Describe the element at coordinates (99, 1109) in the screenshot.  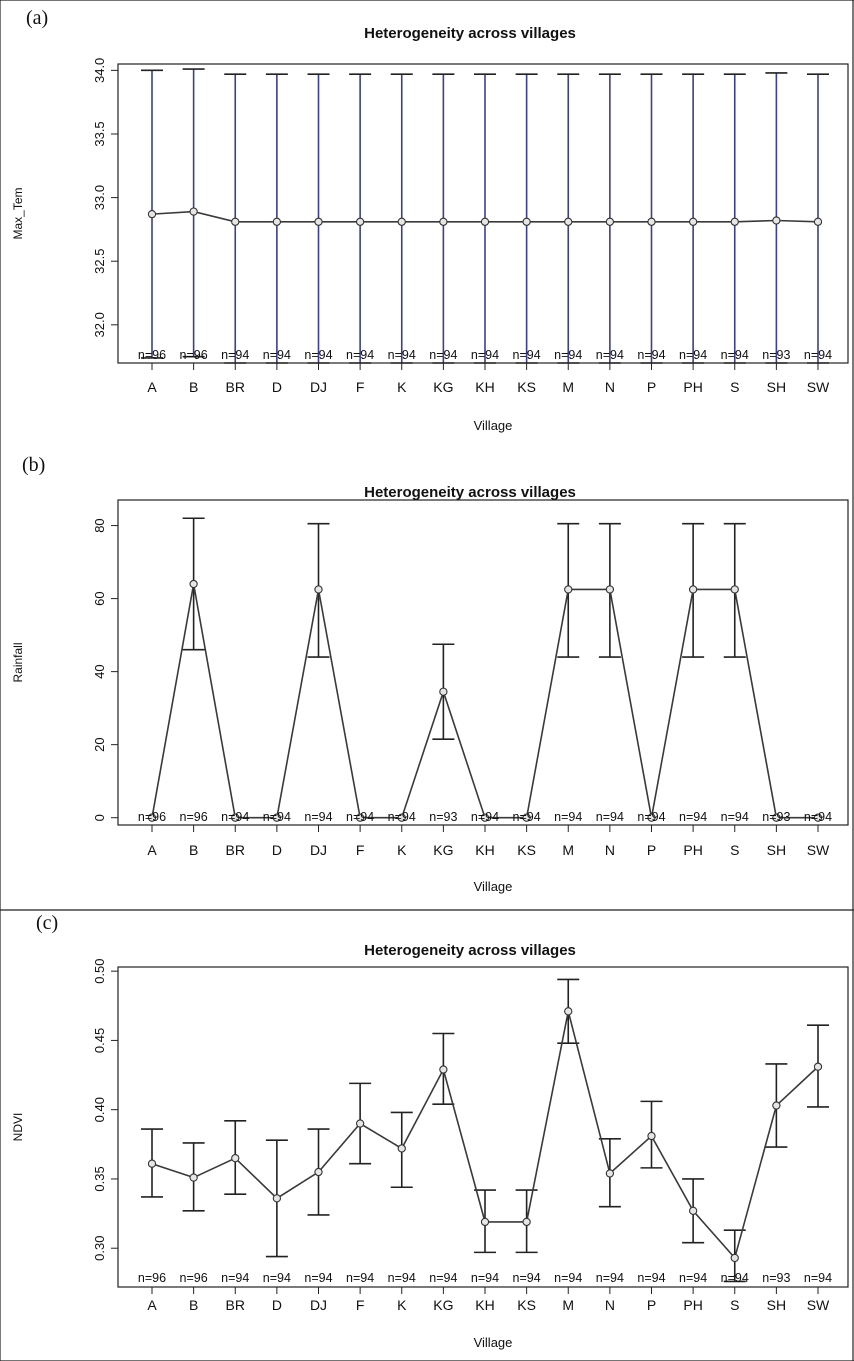
I see `y-tick-label: 0.40` at that location.